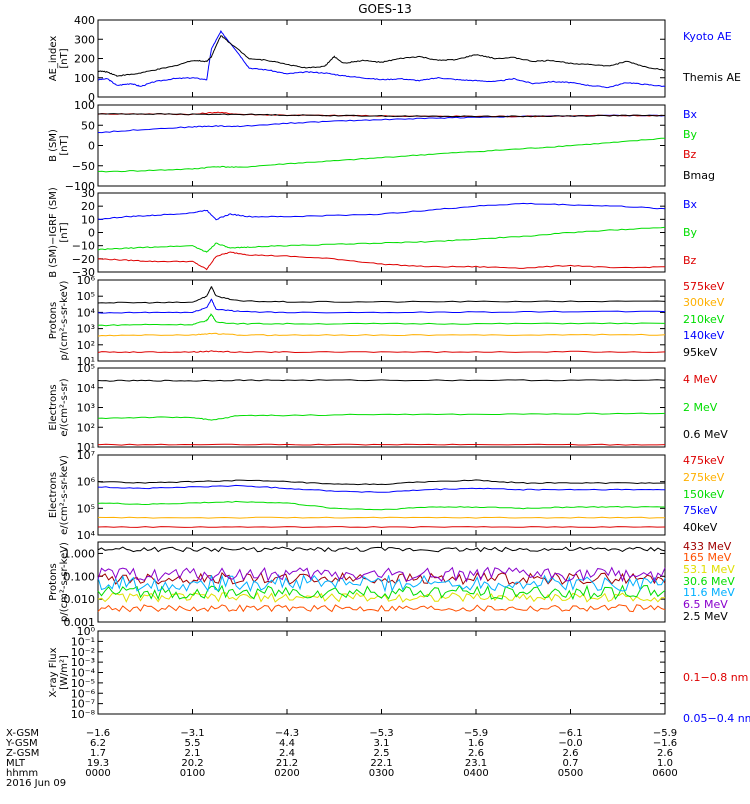 This screenshot has width=750, height=804. Describe the element at coordinates (84, 59) in the screenshot. I see `y-tick-label: 200` at that location.